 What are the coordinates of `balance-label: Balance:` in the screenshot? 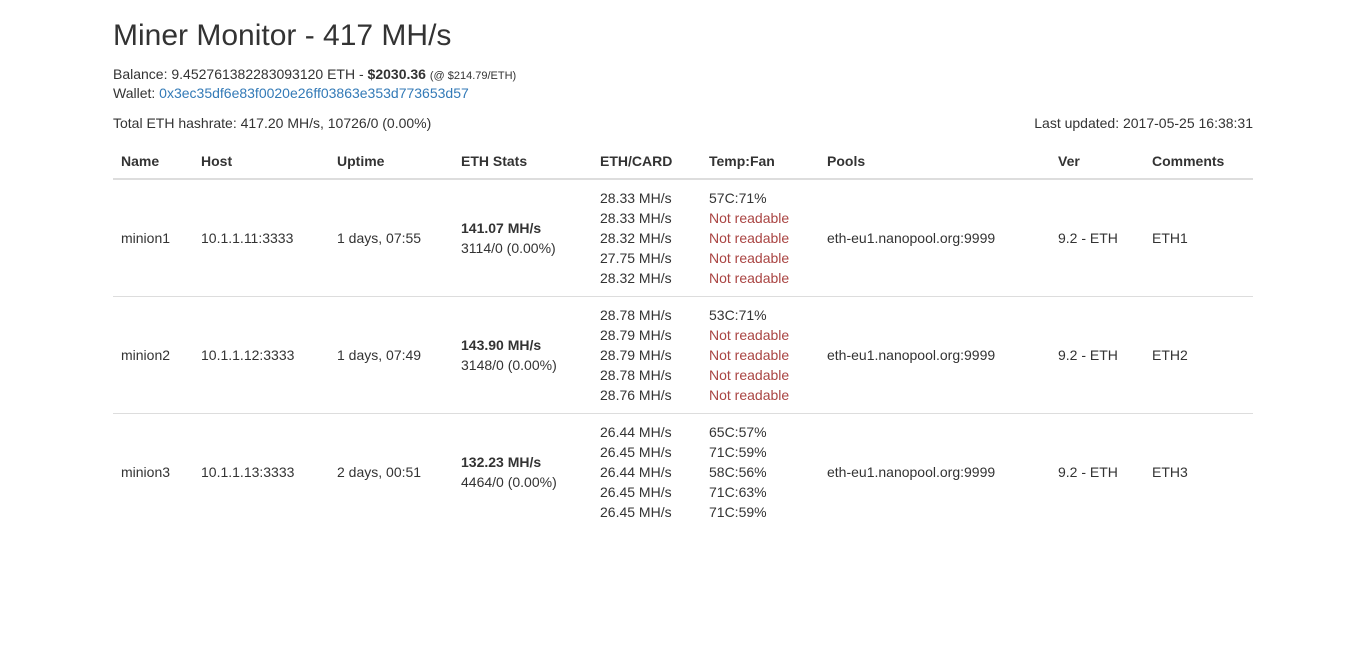 It's located at (140, 74).